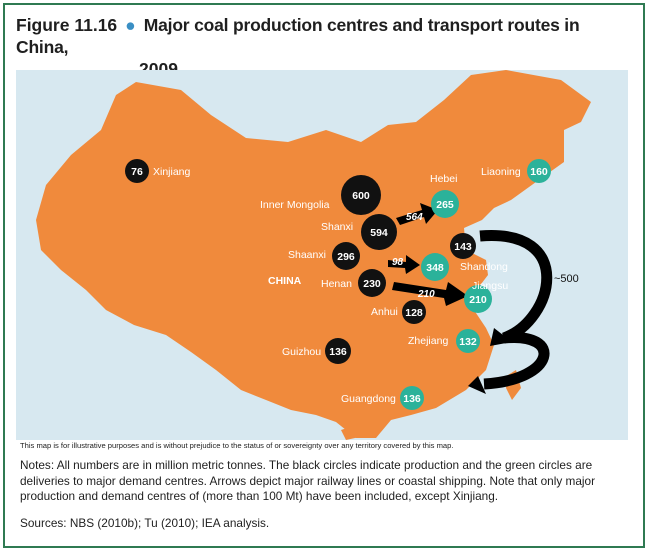 This screenshot has width=650, height=553. What do you see at coordinates (307, 255) in the screenshot?
I see `production-label-shaanxi: Shaanxi` at bounding box center [307, 255].